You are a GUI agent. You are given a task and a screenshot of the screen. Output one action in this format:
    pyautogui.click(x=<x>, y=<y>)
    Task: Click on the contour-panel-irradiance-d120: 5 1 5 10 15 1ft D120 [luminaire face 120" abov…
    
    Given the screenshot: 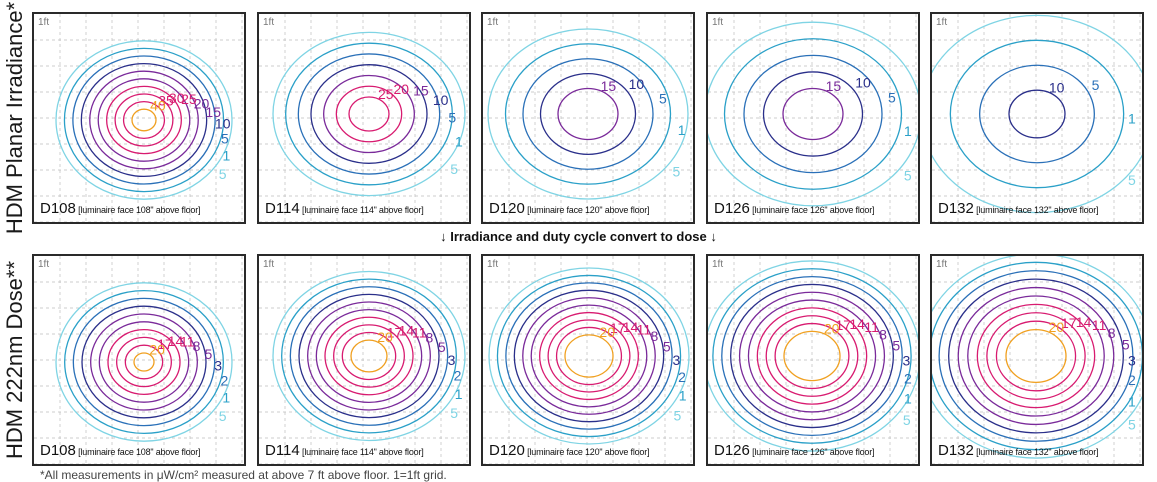 What is the action you would take?
    pyautogui.click(x=588, y=118)
    